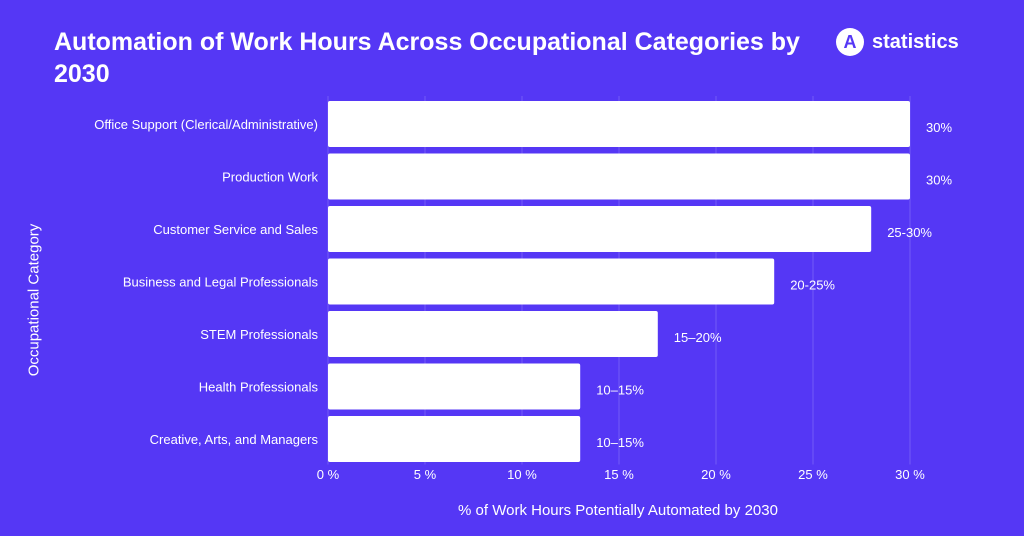  I want to click on category-label: Creative, Arts, and Managers, so click(234, 439).